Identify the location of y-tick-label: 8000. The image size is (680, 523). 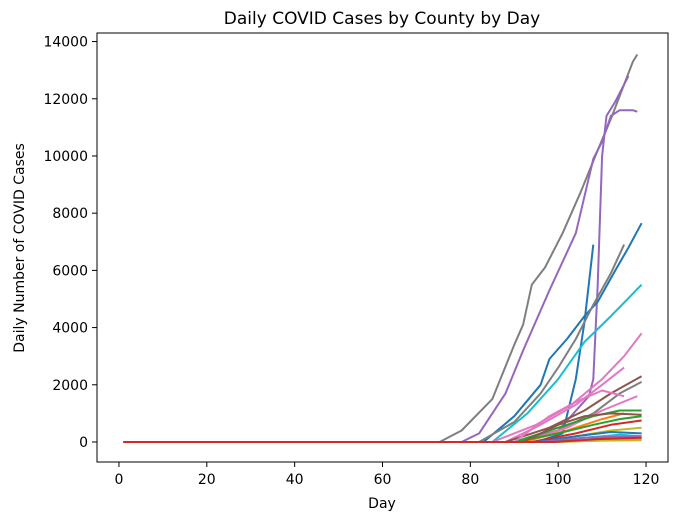
(70, 214).